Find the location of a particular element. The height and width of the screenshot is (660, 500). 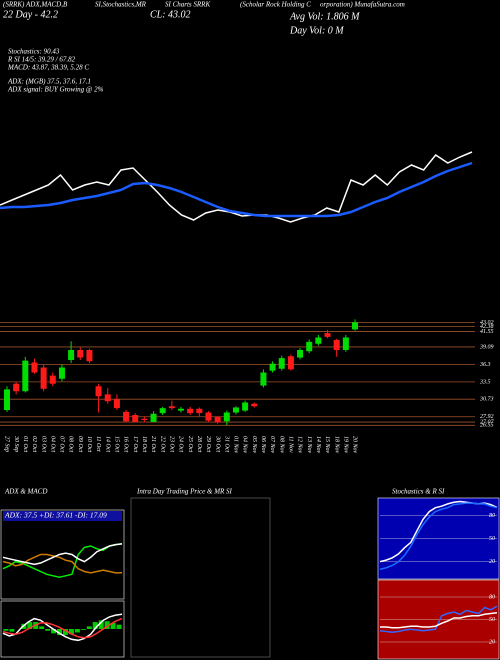

stat-text: ADX signal: BUY Growing @ 2% is located at coordinates (55, 90).